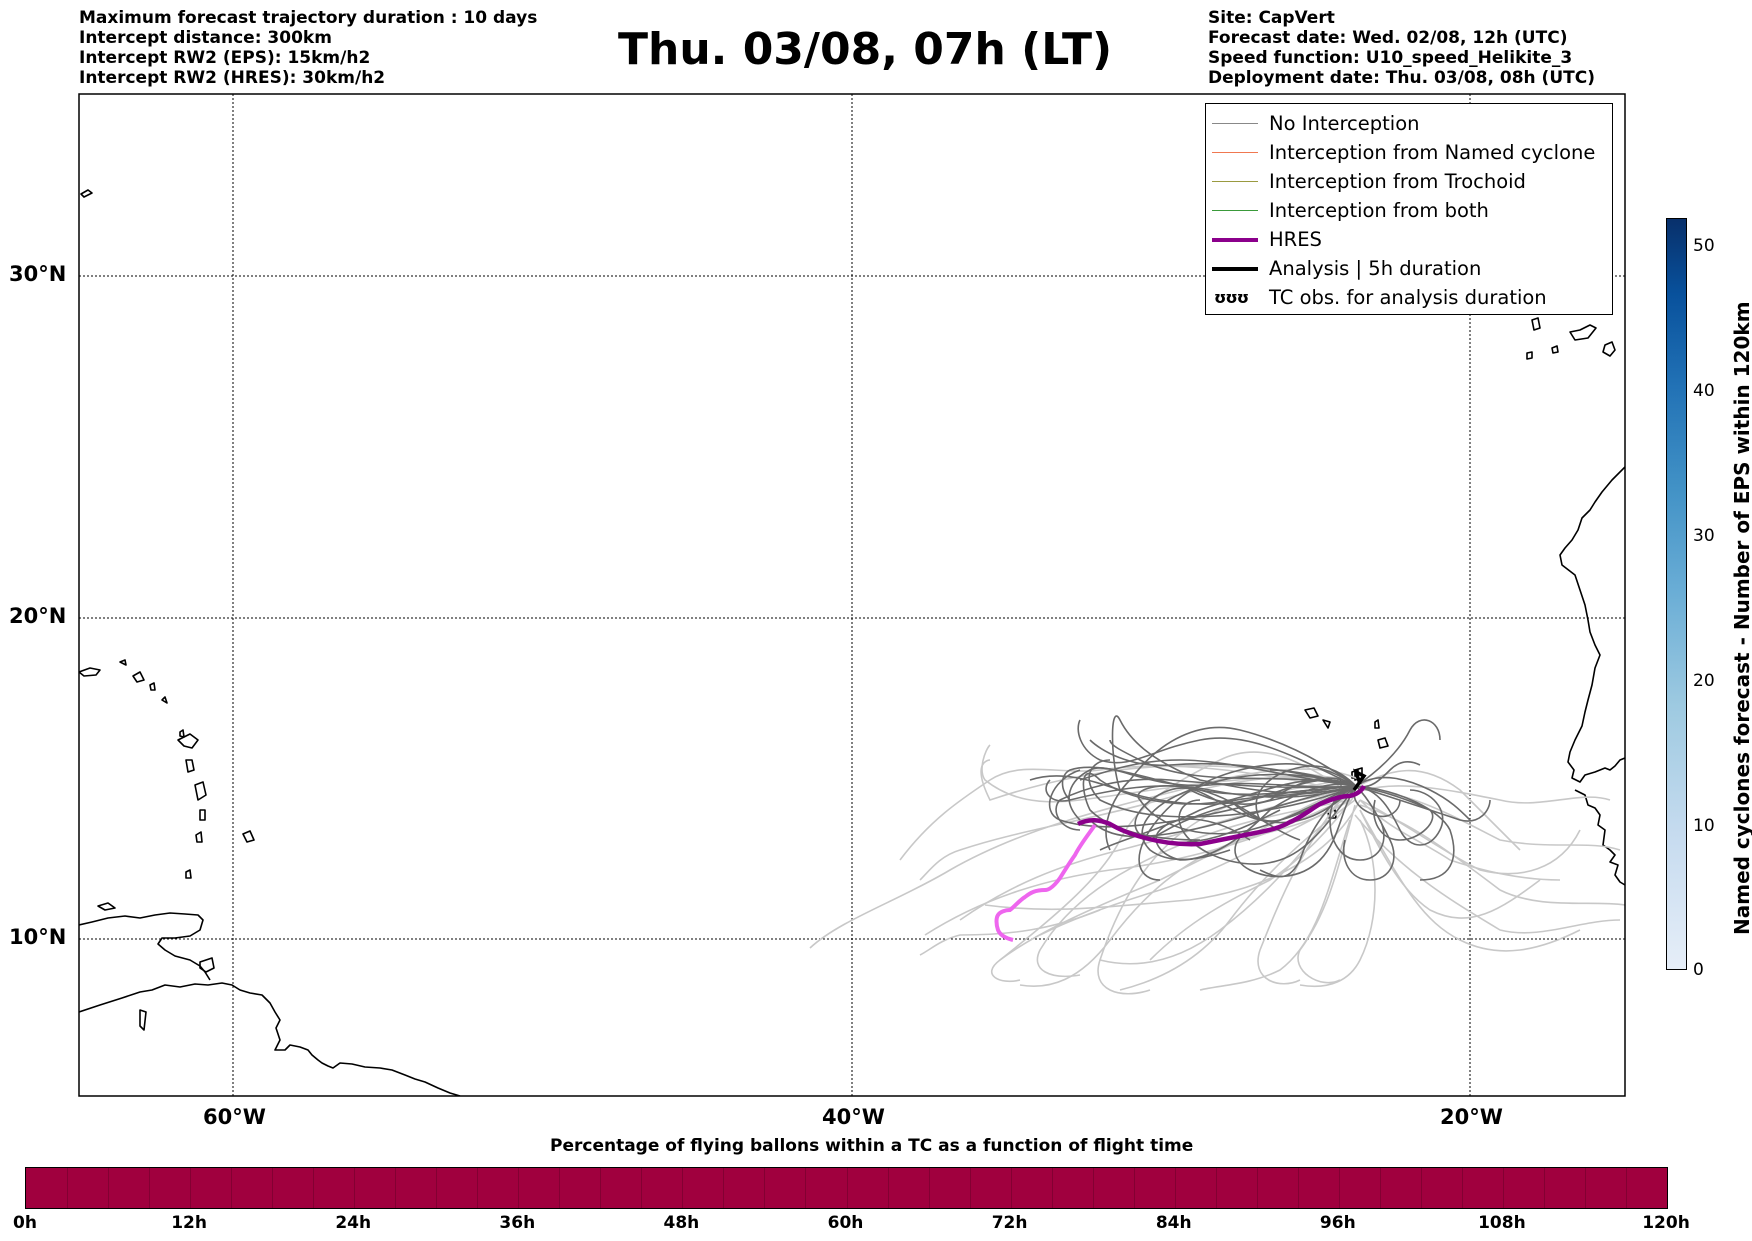 This screenshot has width=1752, height=1241. What do you see at coordinates (234, 1117) in the screenshot?
I see `lon-label-60w: 60°W` at bounding box center [234, 1117].